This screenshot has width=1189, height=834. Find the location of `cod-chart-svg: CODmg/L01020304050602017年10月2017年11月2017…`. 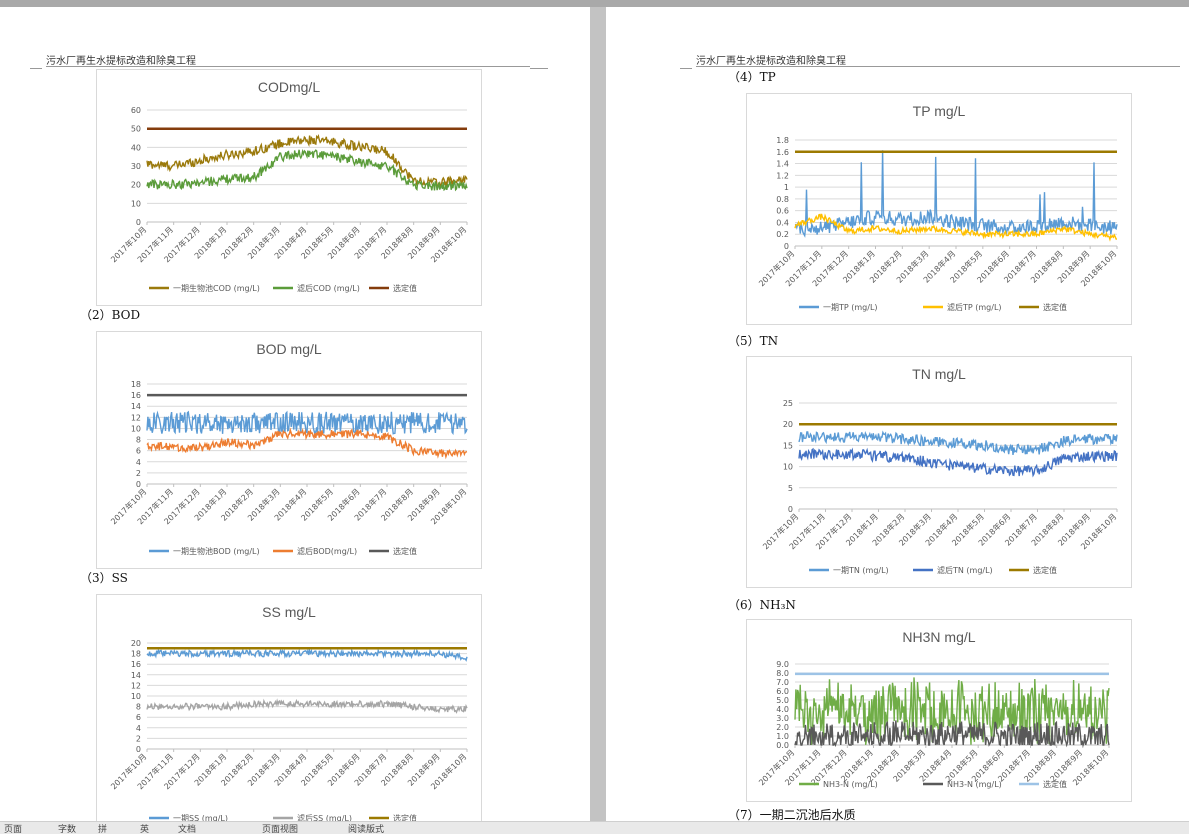

cod-chart-svg: CODmg/L01020304050602017年10月2017年11月2017… is located at coordinates (288, 186).